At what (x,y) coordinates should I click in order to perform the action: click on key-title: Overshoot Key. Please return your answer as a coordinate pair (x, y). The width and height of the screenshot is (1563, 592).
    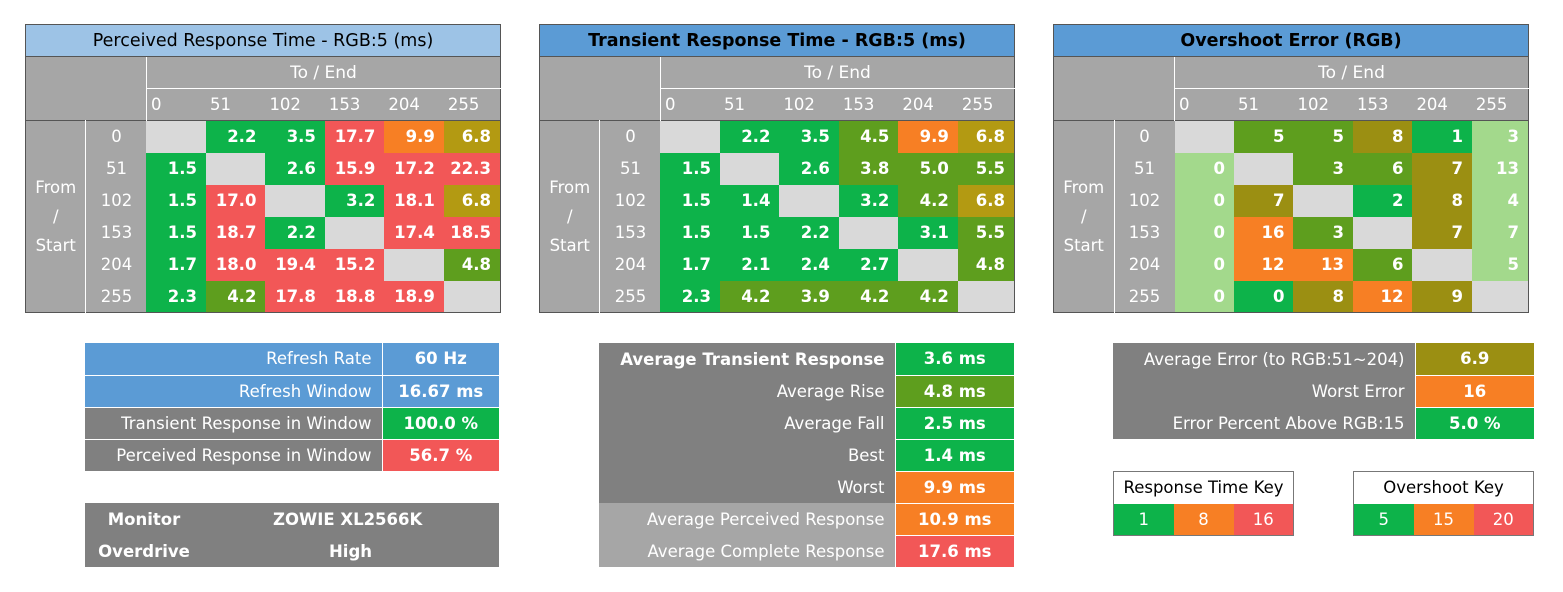
    Looking at the image, I should click on (1443, 487).